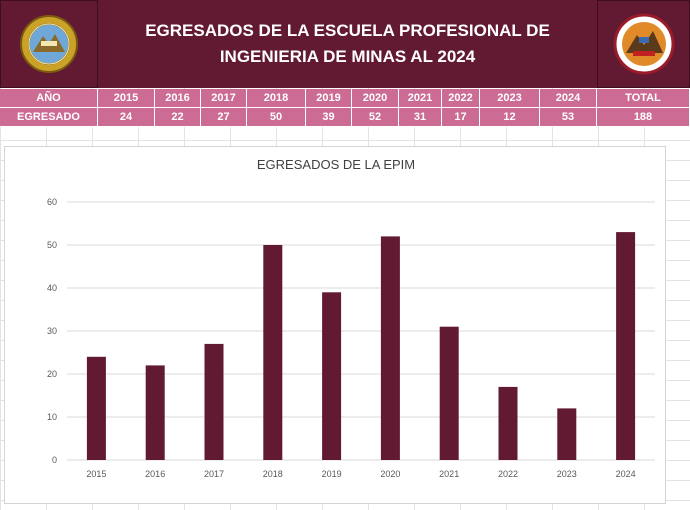 The image size is (690, 510). Describe the element at coordinates (52, 245) in the screenshot. I see `y-tick-label: 50` at that location.